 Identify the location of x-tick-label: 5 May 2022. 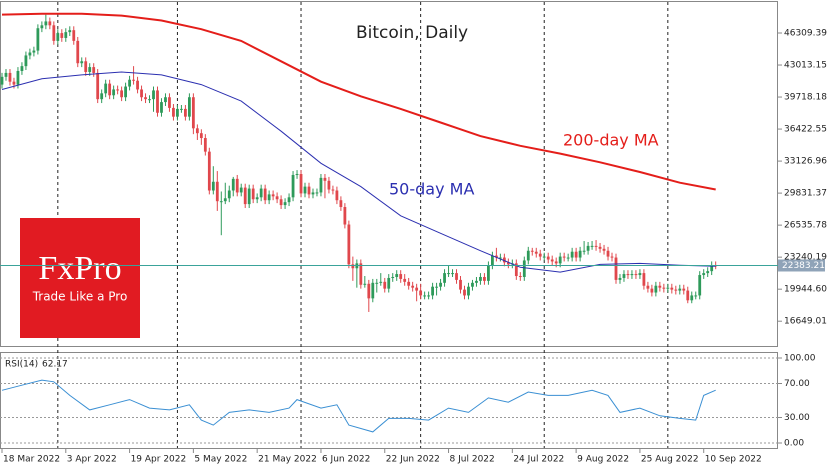
(220, 460).